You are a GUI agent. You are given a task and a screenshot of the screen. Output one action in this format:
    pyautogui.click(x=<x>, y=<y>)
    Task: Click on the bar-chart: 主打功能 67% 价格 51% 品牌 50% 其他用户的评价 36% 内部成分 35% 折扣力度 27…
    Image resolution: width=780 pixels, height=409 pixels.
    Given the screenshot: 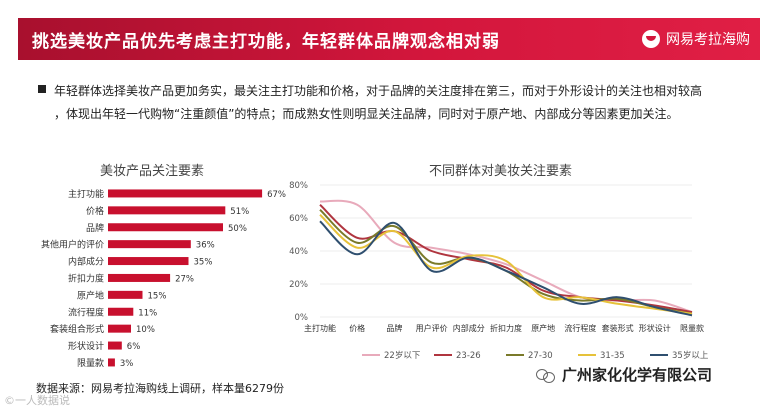 What is the action you would take?
    pyautogui.click(x=163, y=278)
    